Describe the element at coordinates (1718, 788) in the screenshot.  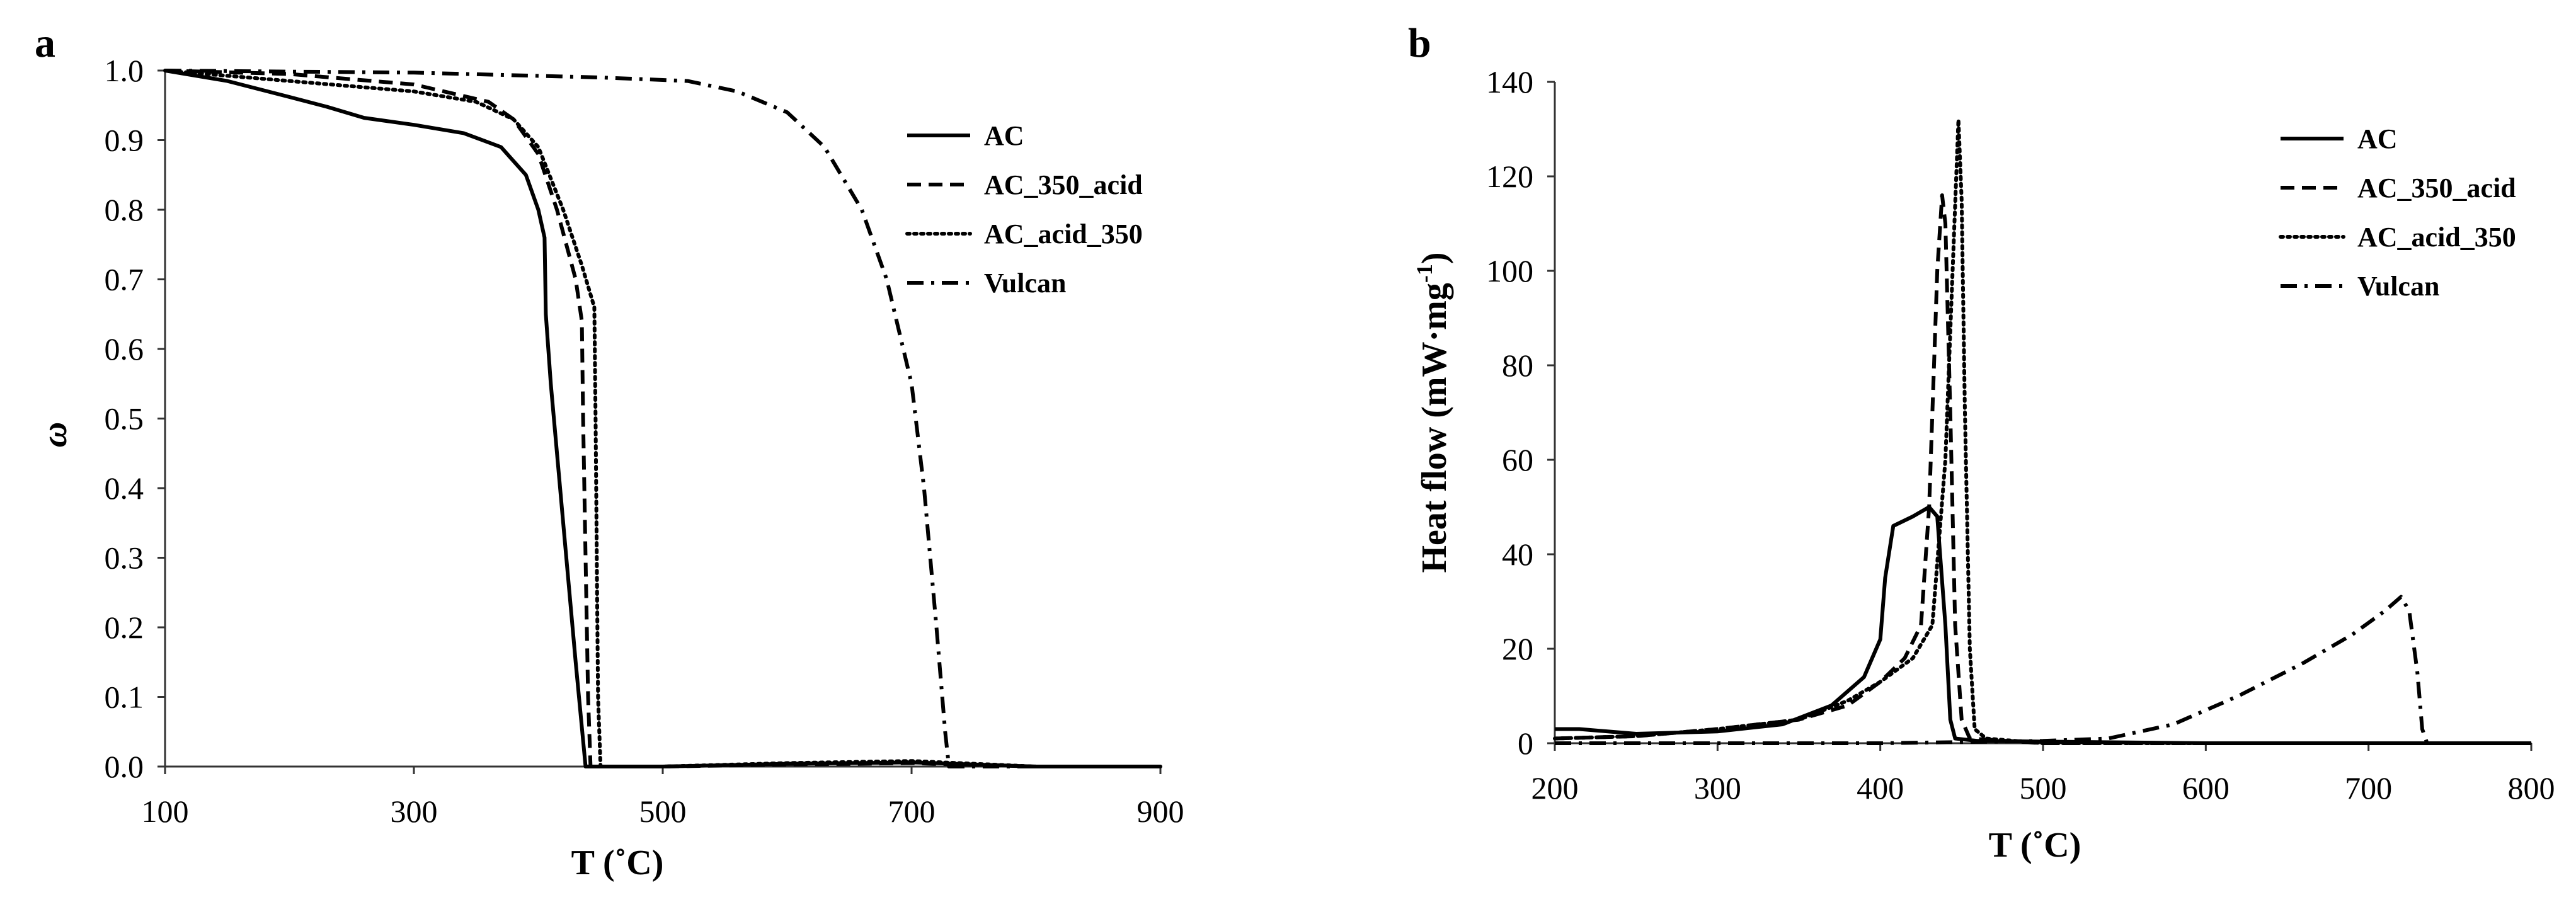
I see `panel-b-x-tick-label: 300` at that location.